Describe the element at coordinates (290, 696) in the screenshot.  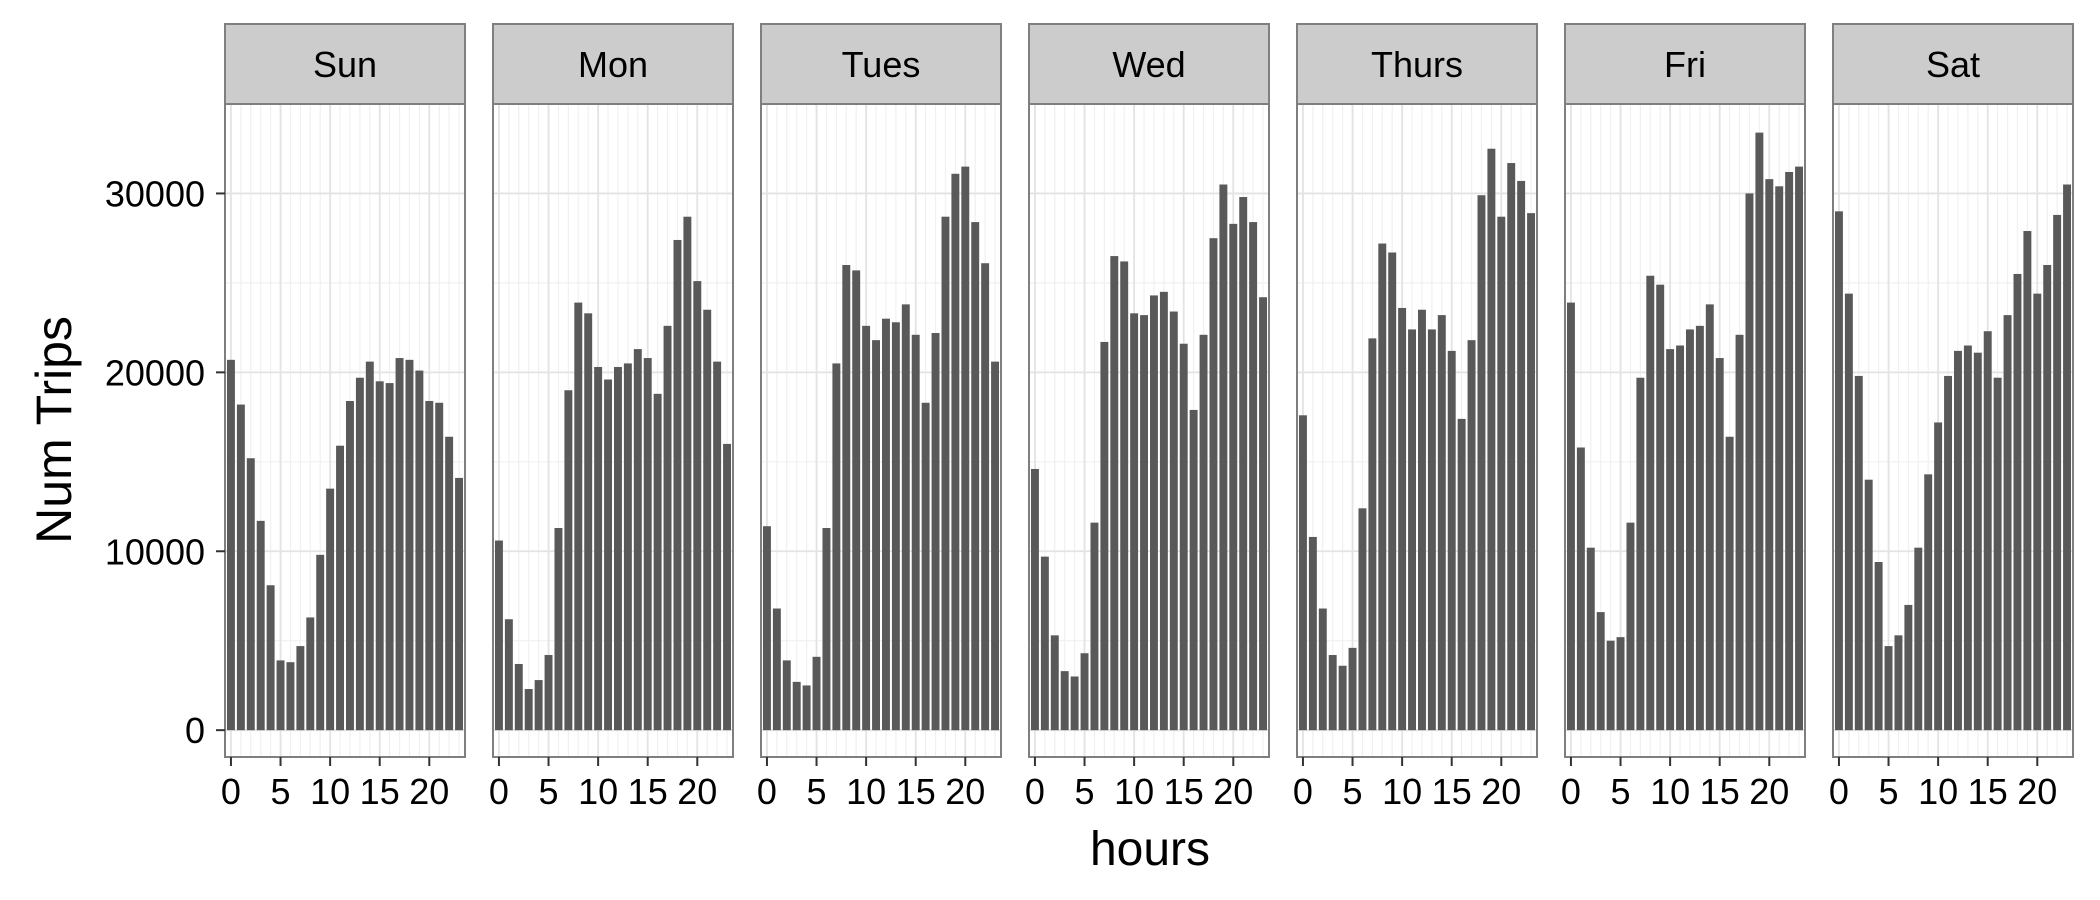
I see `bar-sun-h6` at that location.